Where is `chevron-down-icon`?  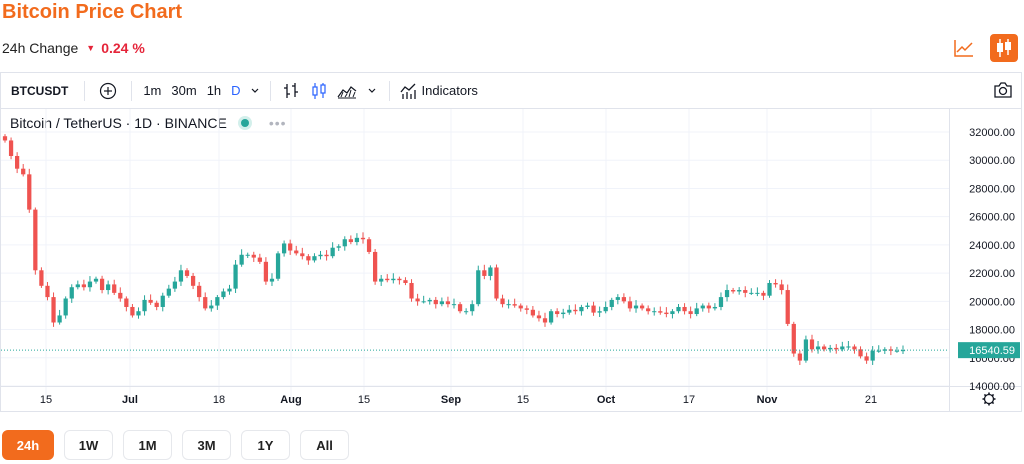
chevron-down-icon is located at coordinates (254, 90).